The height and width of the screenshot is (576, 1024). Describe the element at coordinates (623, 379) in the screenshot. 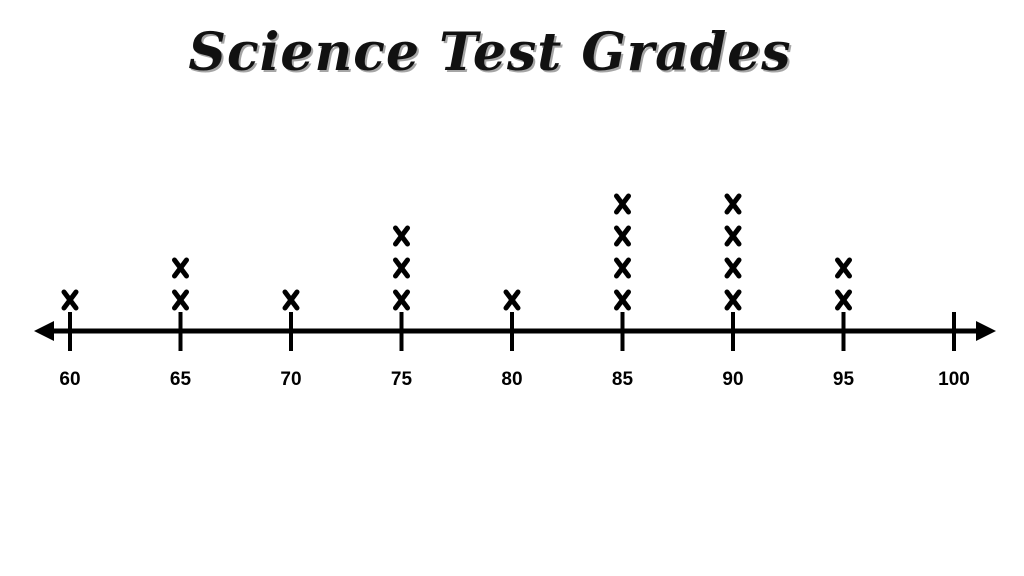

I see `tick-label: 85` at that location.